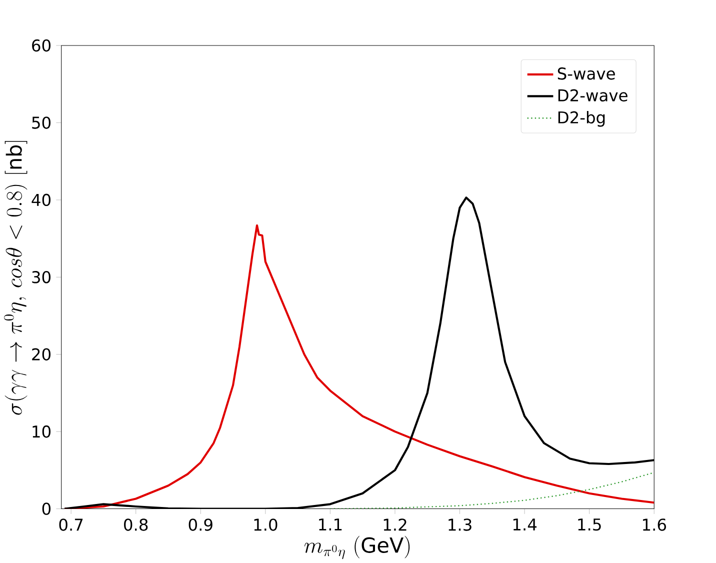  I want to click on y-tick-label: 20, so click(41, 354).